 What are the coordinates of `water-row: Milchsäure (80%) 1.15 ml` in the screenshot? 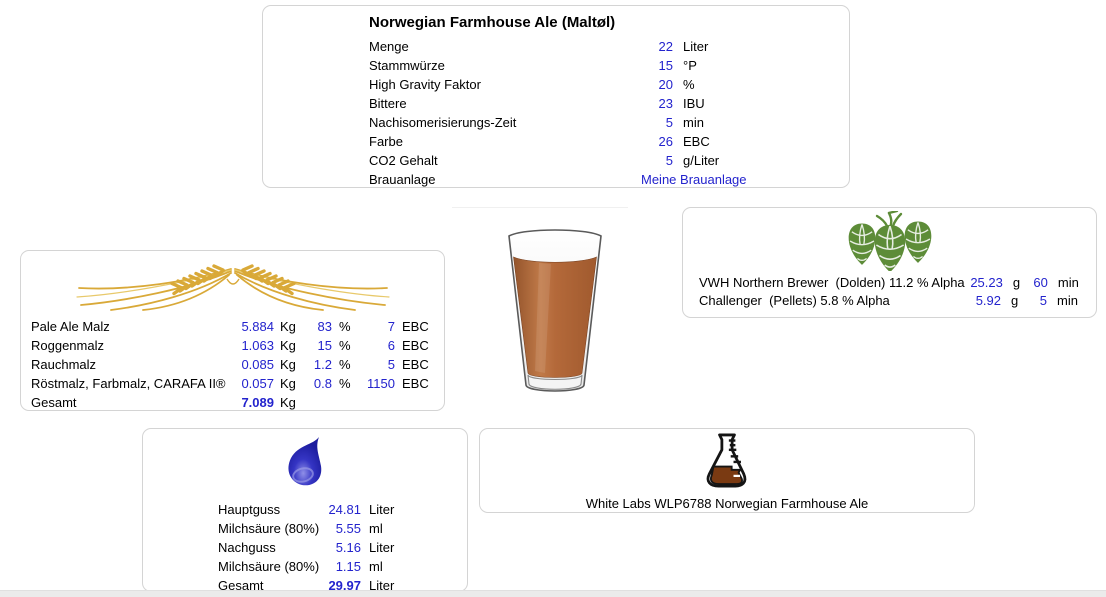 It's located at (305, 566).